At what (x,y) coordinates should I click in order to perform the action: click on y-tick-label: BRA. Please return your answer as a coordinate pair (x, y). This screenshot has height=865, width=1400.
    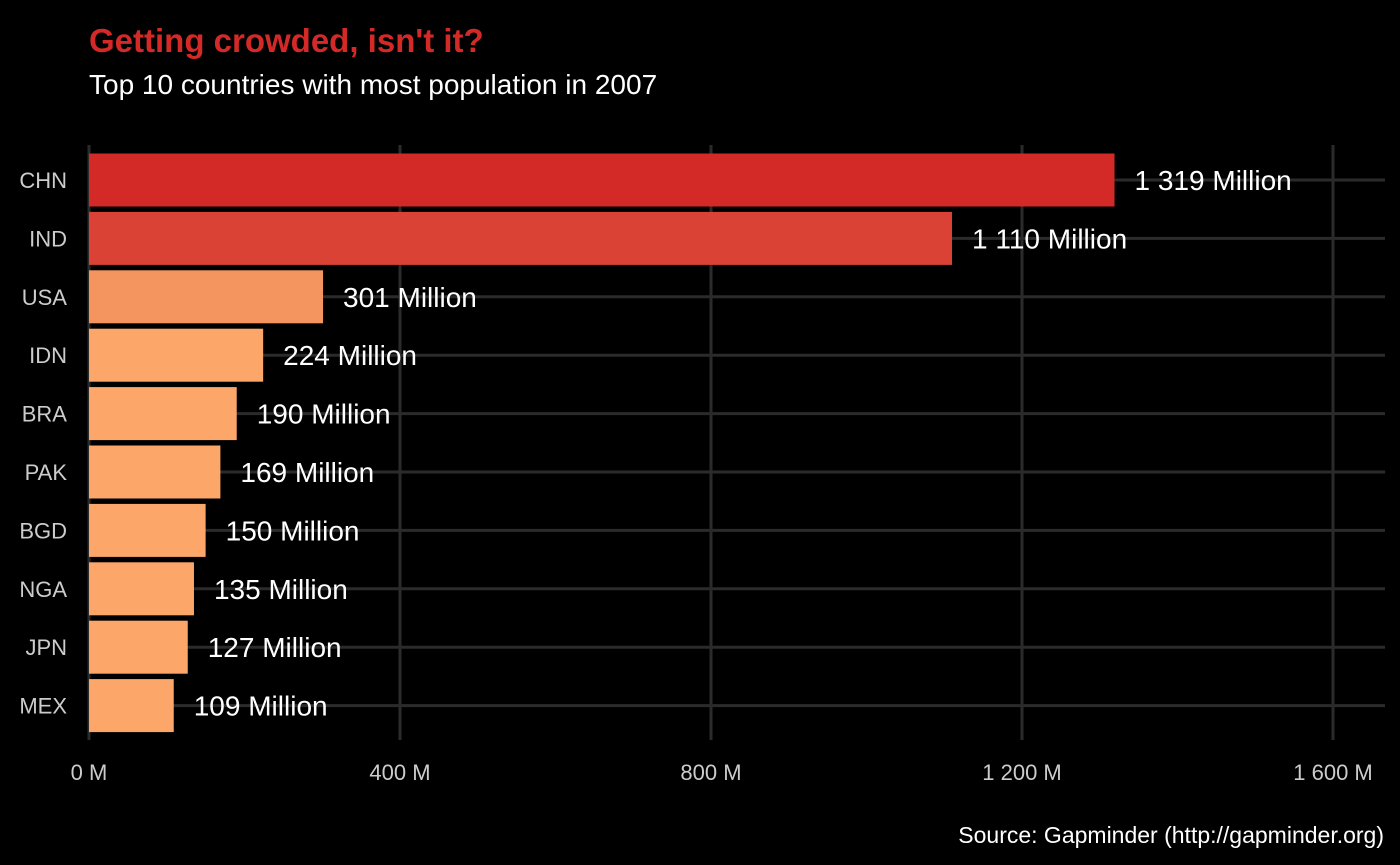
    Looking at the image, I should click on (45, 414).